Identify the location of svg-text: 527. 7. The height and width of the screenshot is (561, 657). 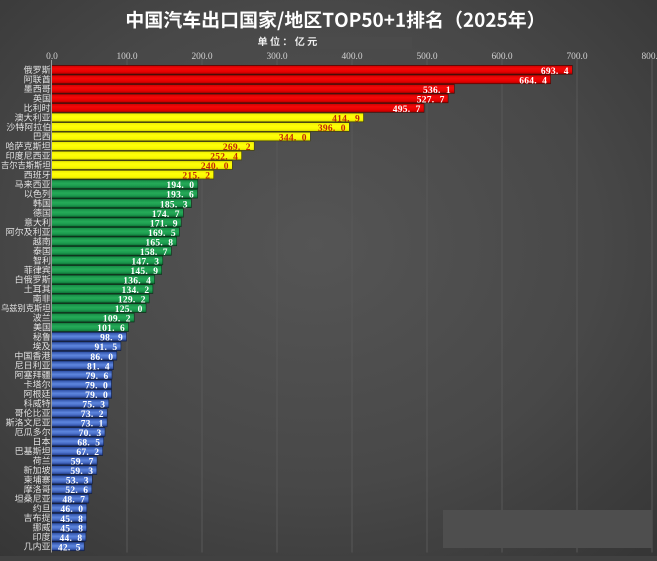
(431, 100).